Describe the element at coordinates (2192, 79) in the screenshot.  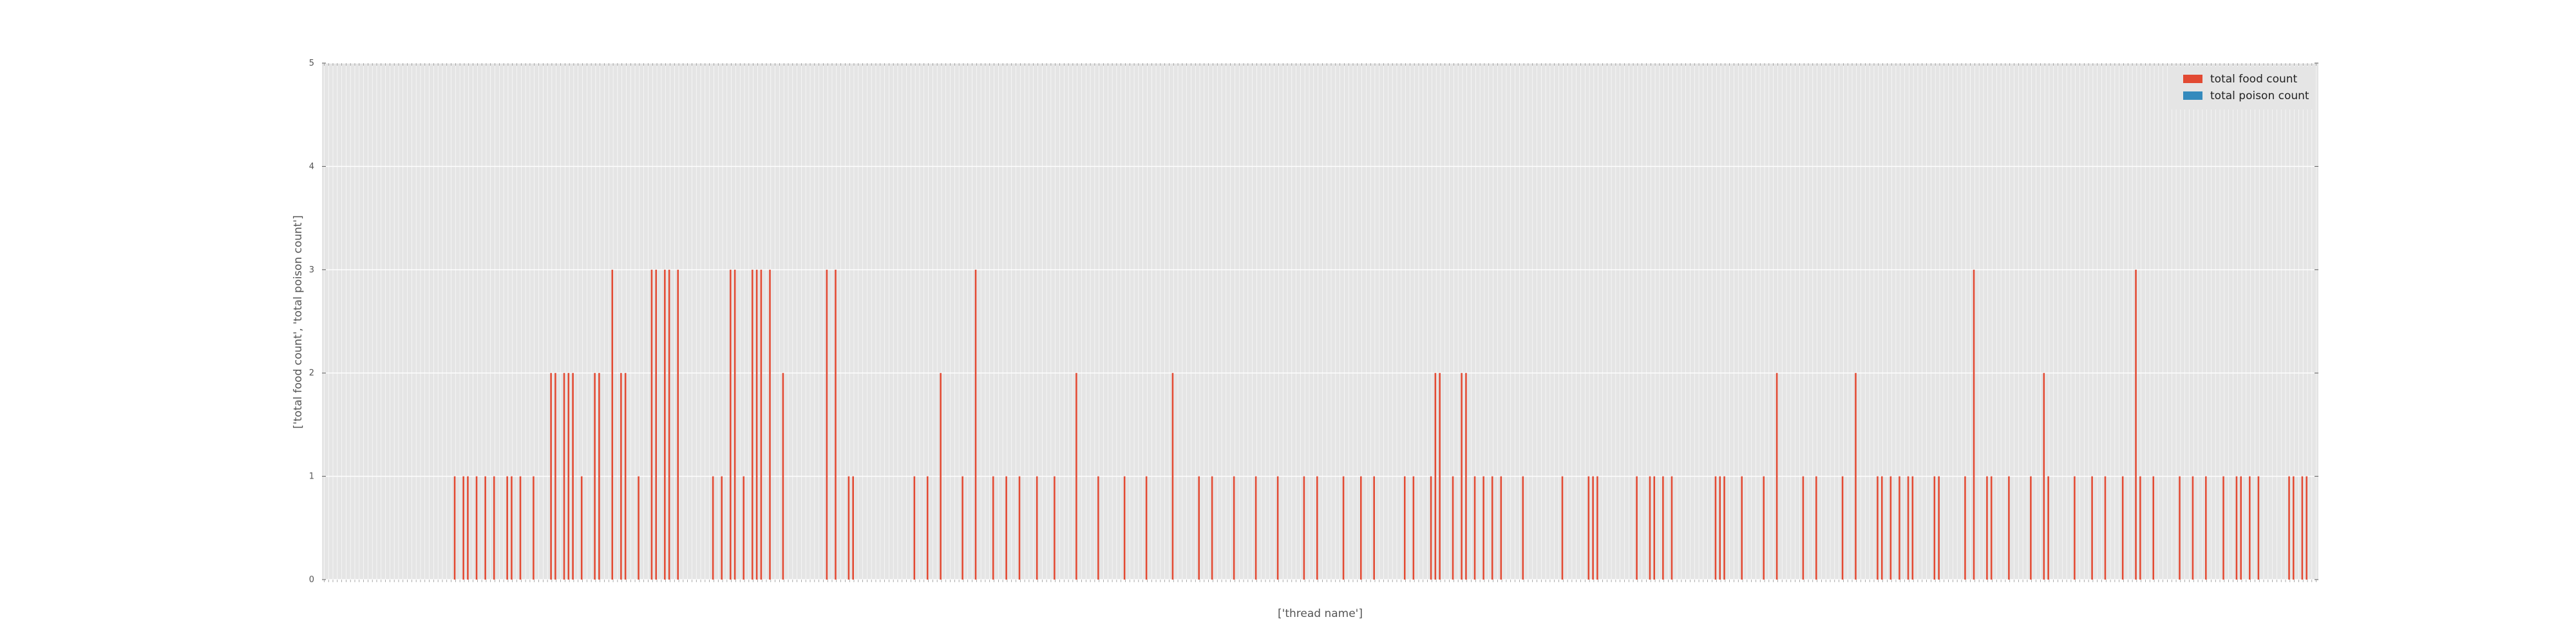
I see `legend-swatch-food` at that location.